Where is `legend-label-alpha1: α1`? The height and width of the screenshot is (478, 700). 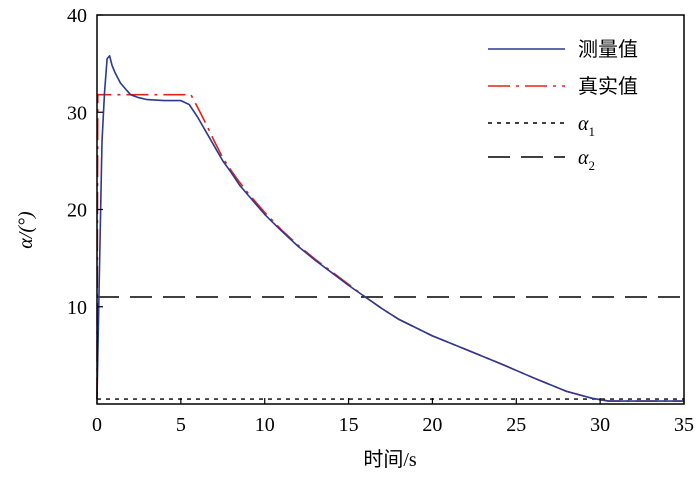
legend-label-alpha1: α1 is located at coordinates (586, 126).